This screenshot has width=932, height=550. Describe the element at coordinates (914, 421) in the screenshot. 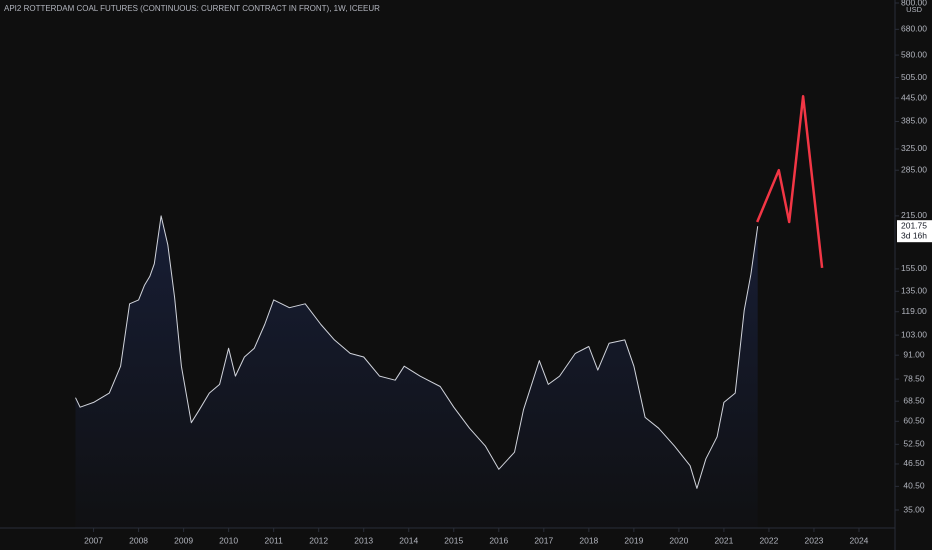

I see `y-tick-label: 60.50` at that location.